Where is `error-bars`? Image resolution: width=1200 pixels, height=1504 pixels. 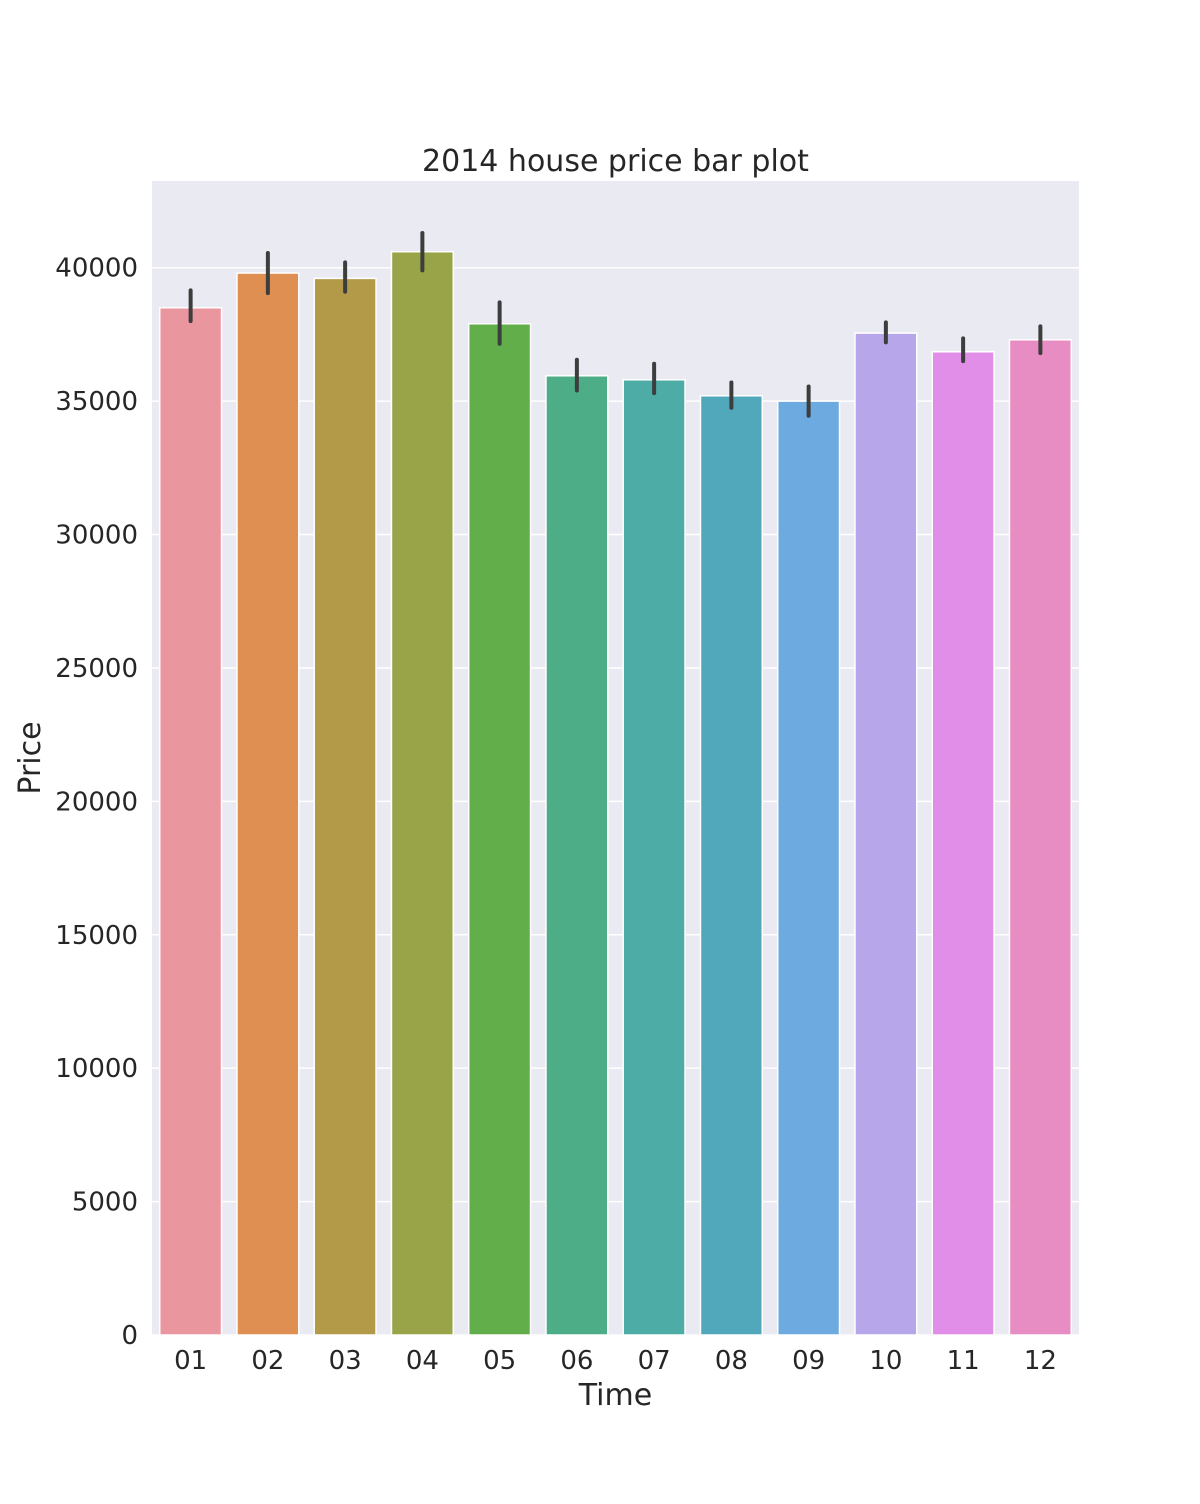 error-bars is located at coordinates (615, 324).